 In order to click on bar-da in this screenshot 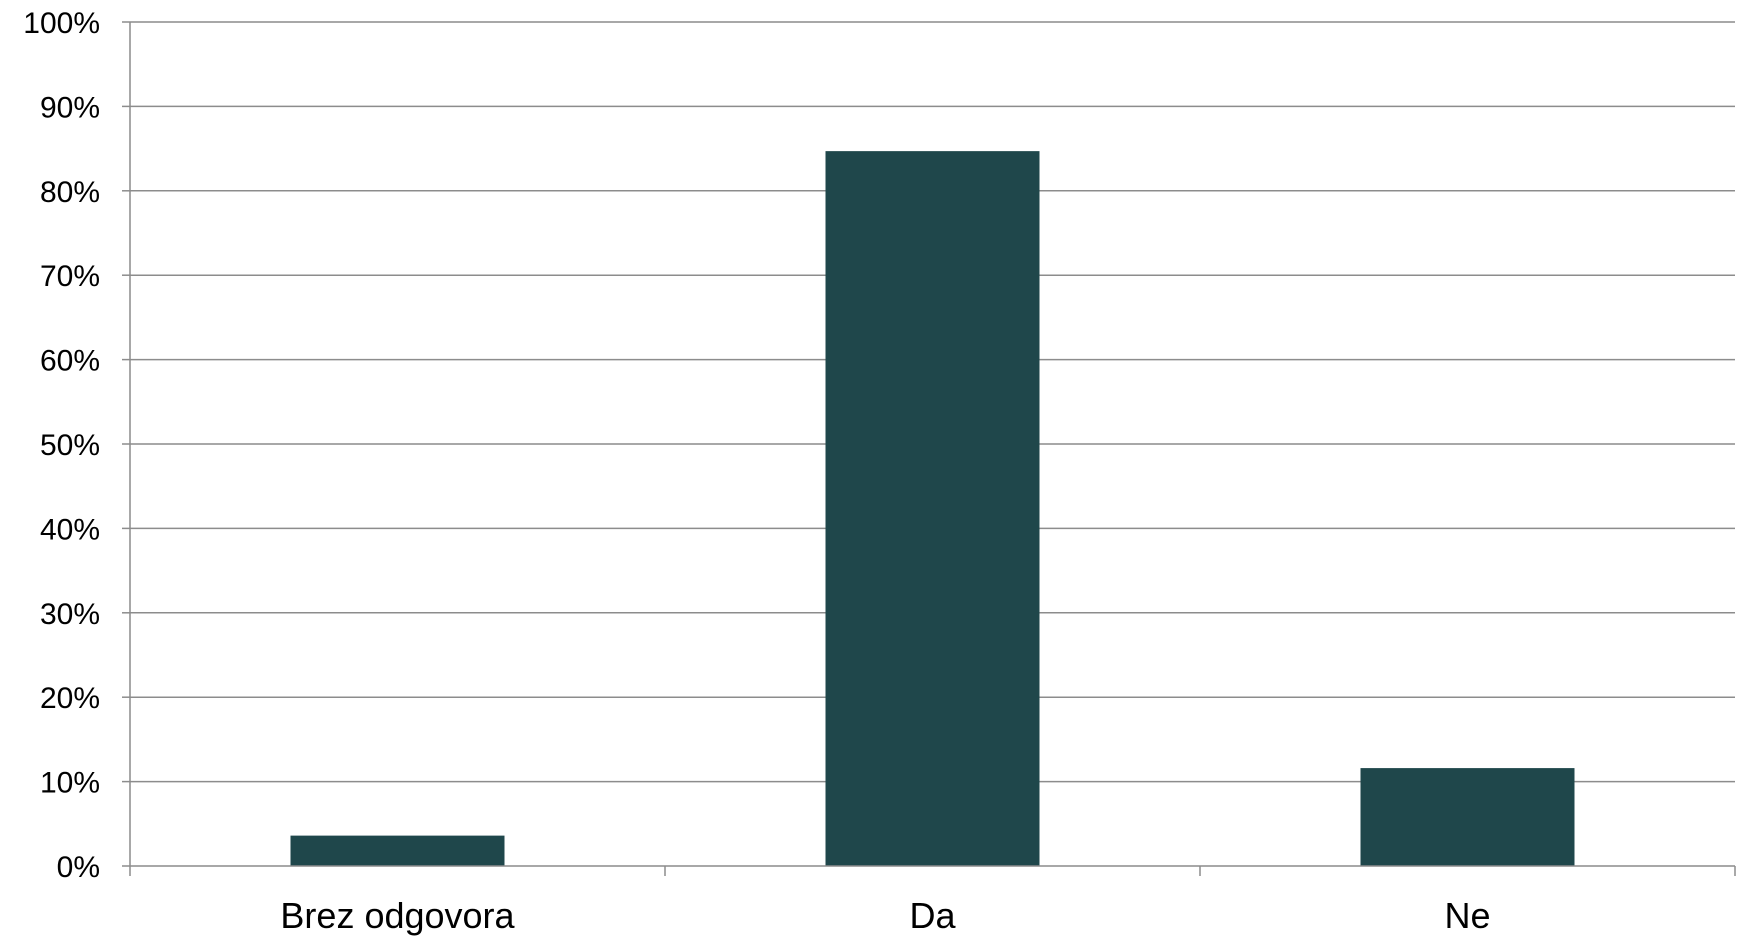, I will do `click(932, 508)`.